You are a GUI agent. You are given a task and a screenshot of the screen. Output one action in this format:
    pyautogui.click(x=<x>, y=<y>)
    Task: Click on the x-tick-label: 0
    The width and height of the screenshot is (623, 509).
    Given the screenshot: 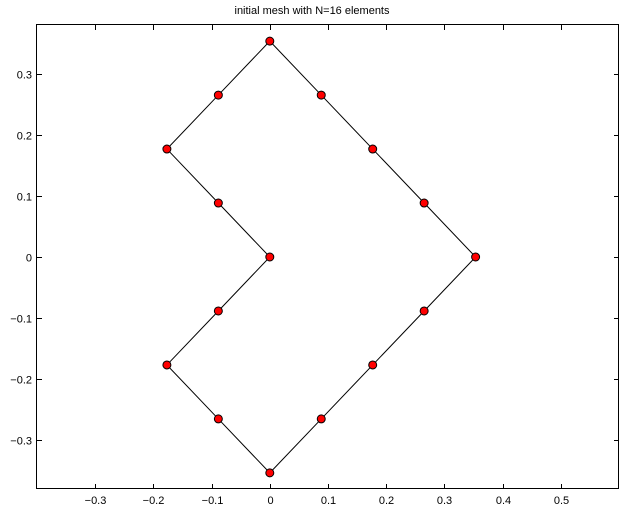 What is the action you would take?
    pyautogui.click(x=270, y=501)
    